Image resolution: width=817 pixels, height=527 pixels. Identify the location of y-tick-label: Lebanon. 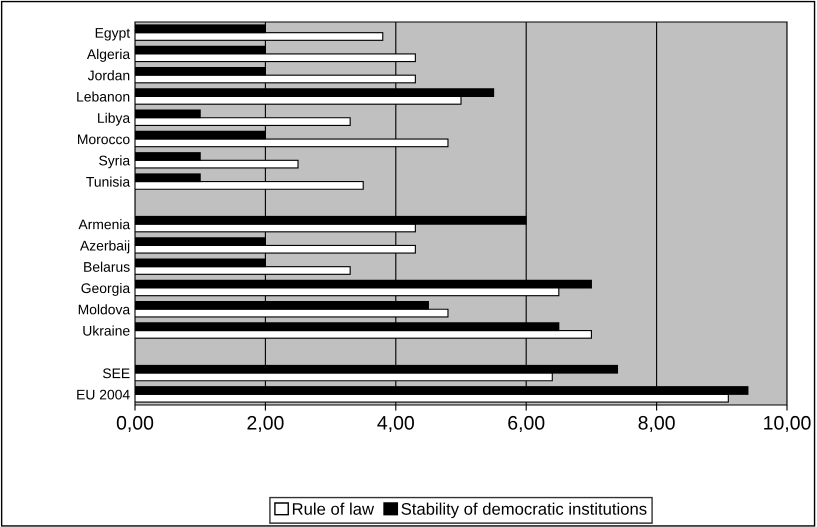
(103, 96).